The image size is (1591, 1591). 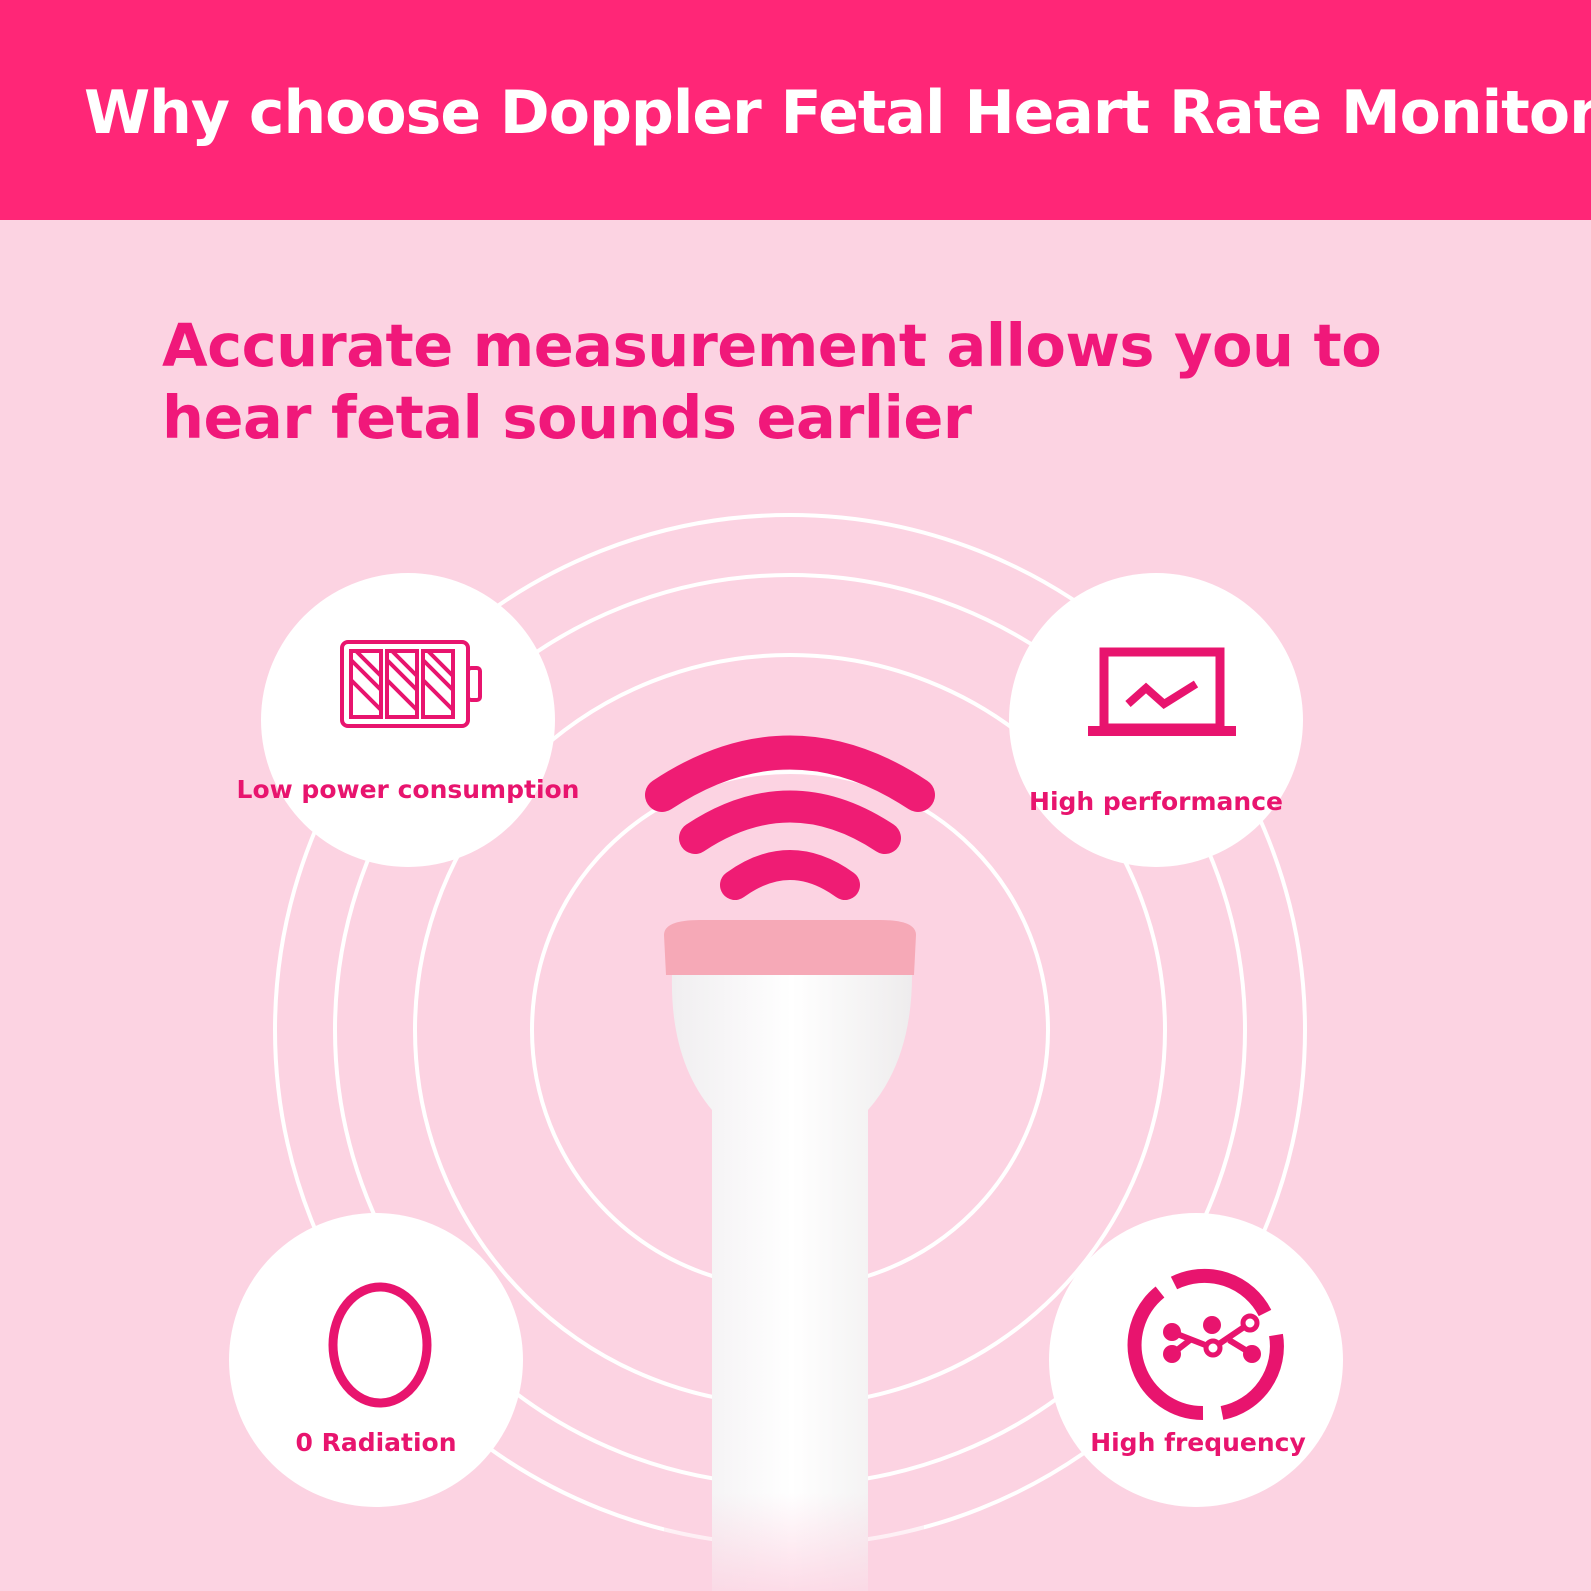 I want to click on feature-label-low-power: Low power consumption, so click(x=408, y=789).